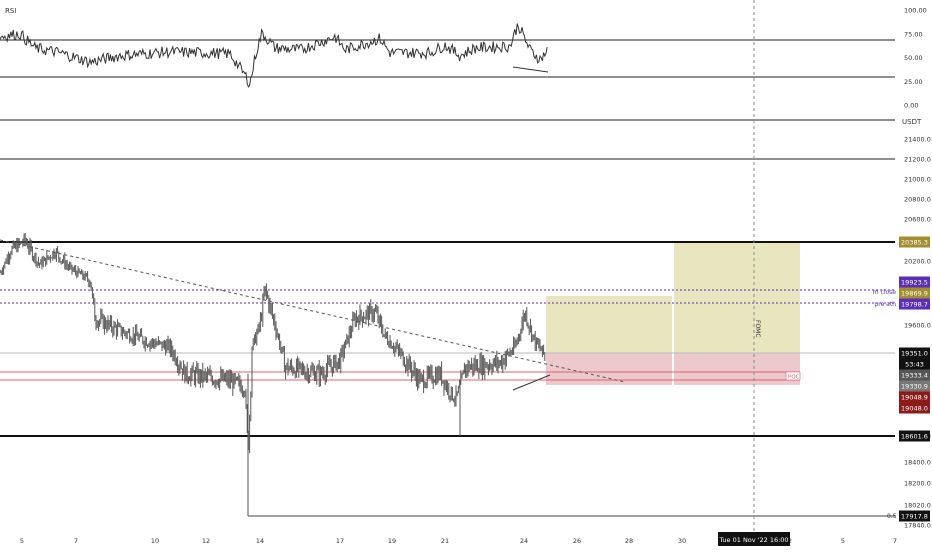  I want to click on crosshair-time-box, so click(754, 539).